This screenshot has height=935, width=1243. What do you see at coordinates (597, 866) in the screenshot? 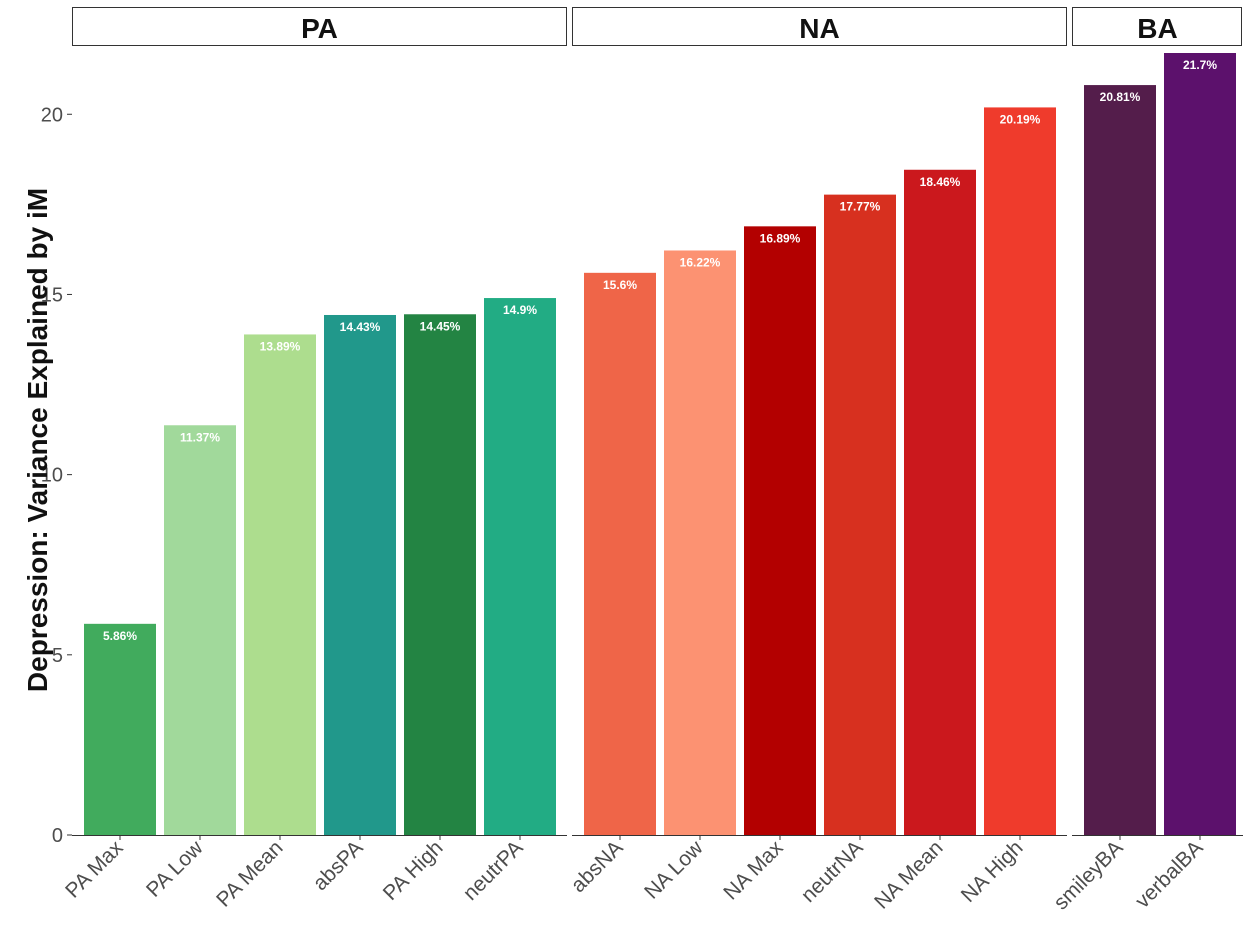
I see `x-tick-label: absNA` at bounding box center [597, 866].